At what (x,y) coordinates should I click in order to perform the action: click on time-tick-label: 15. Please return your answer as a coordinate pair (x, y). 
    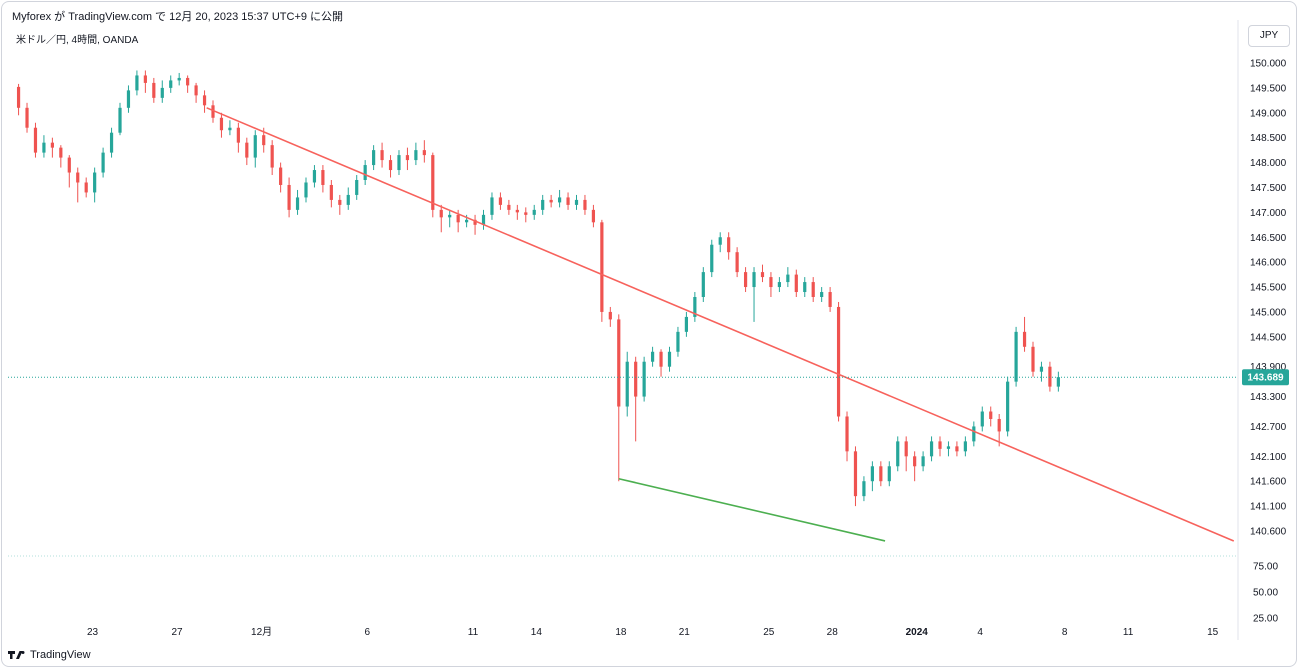
    Looking at the image, I should click on (1213, 632).